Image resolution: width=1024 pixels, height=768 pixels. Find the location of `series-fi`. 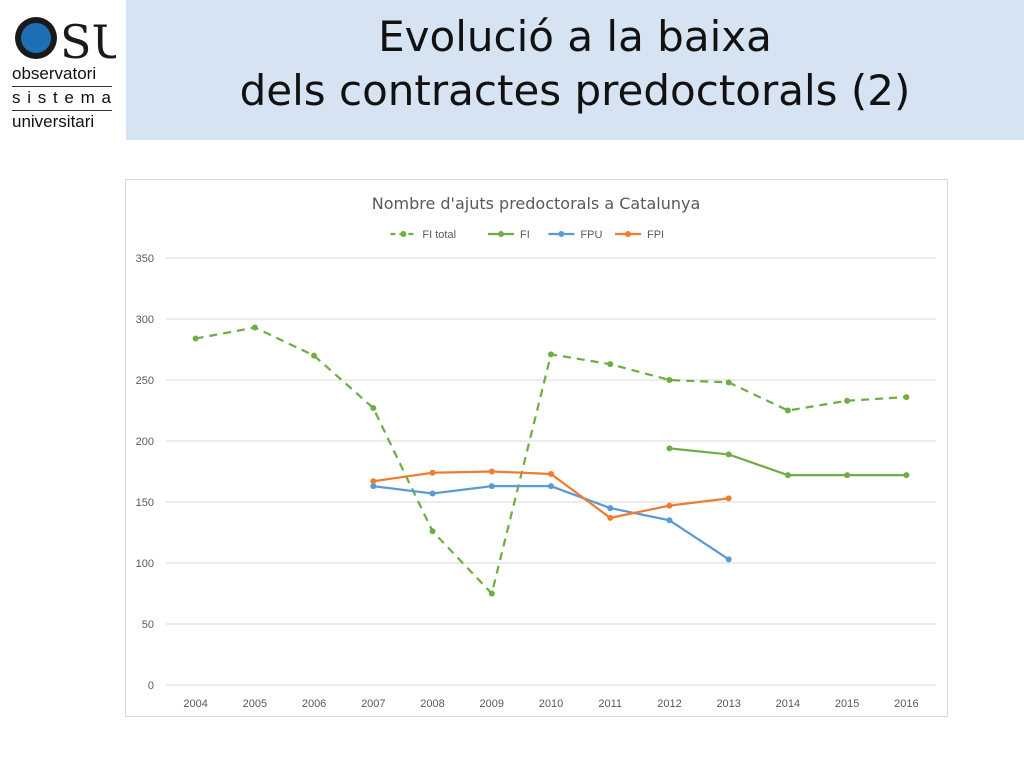

series-fi is located at coordinates (788, 462).